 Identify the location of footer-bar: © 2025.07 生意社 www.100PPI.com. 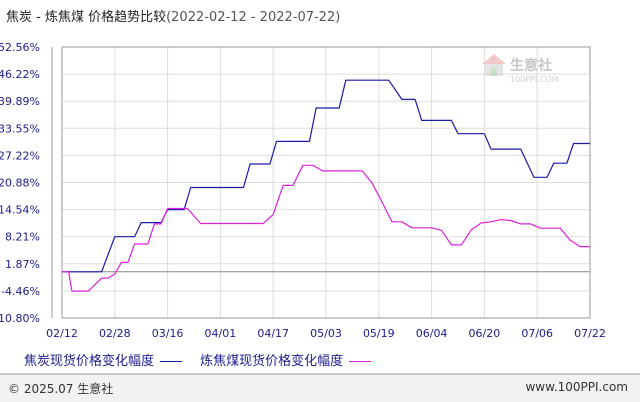
(320, 387).